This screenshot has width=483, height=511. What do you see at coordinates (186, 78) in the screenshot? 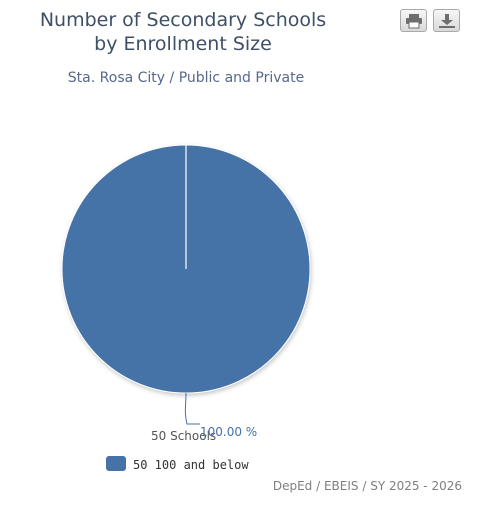
I see `chart-subtitle: Sta. Rosa City / Public and Private` at bounding box center [186, 78].